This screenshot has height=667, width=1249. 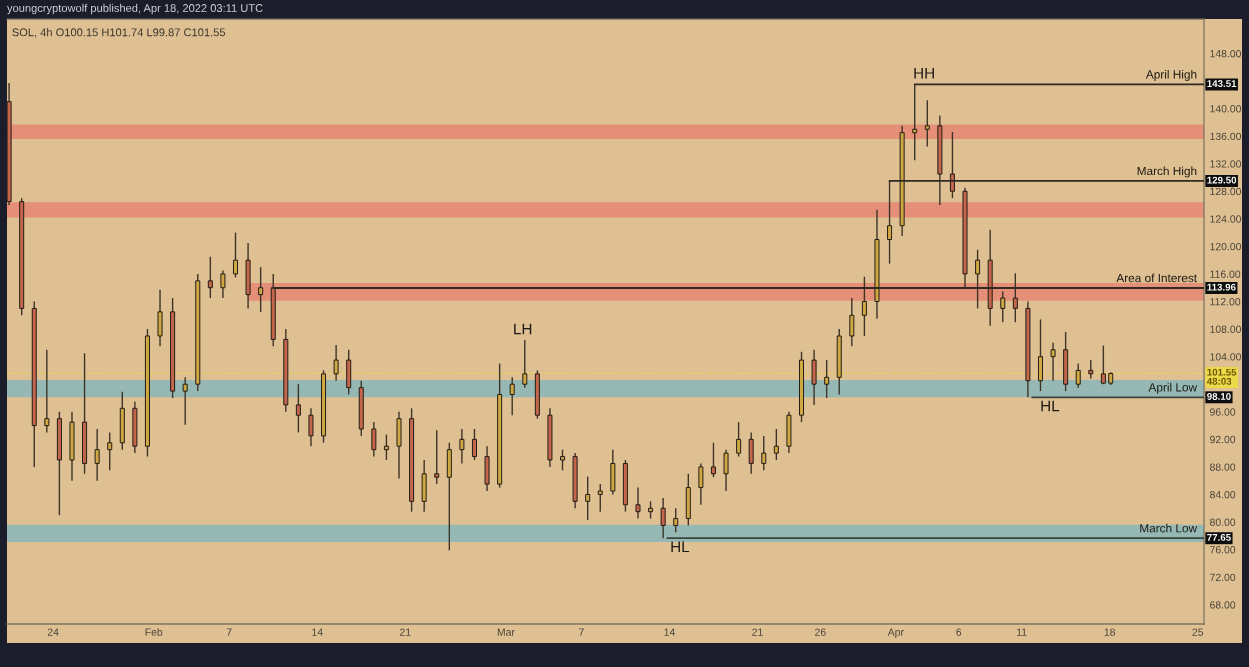 What do you see at coordinates (1226, 109) in the screenshot?
I see `y-tick-label: 140.00` at bounding box center [1226, 109].